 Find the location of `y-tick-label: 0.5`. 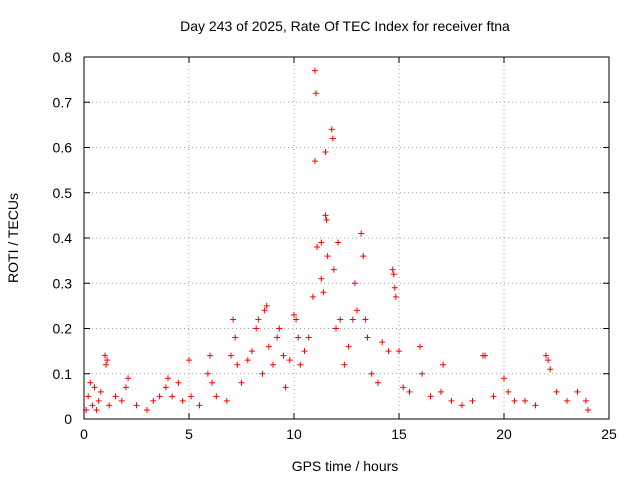

y-tick-label: 0.5 is located at coordinates (63, 193).